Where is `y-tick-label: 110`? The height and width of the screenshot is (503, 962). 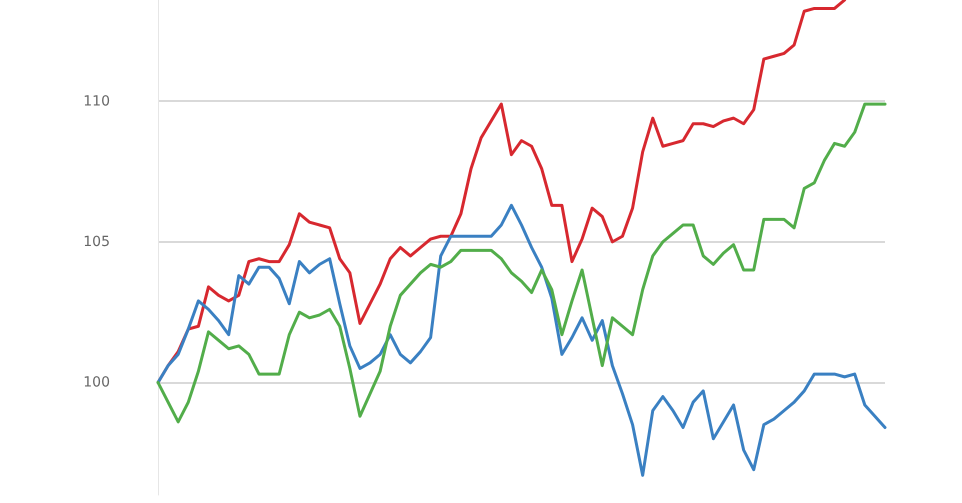
y-tick-label: 110 is located at coordinates (96, 101).